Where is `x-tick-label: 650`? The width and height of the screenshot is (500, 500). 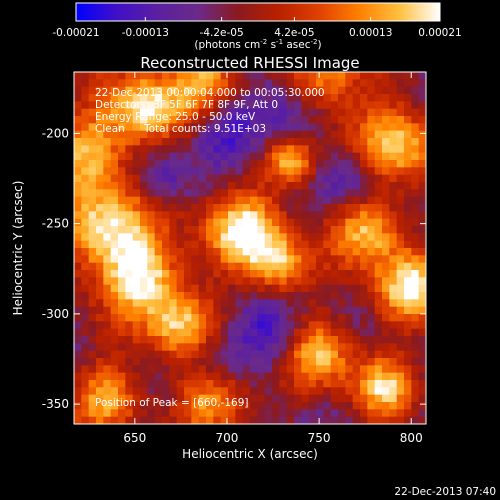
x-tick-label: 650 is located at coordinates (134, 438).